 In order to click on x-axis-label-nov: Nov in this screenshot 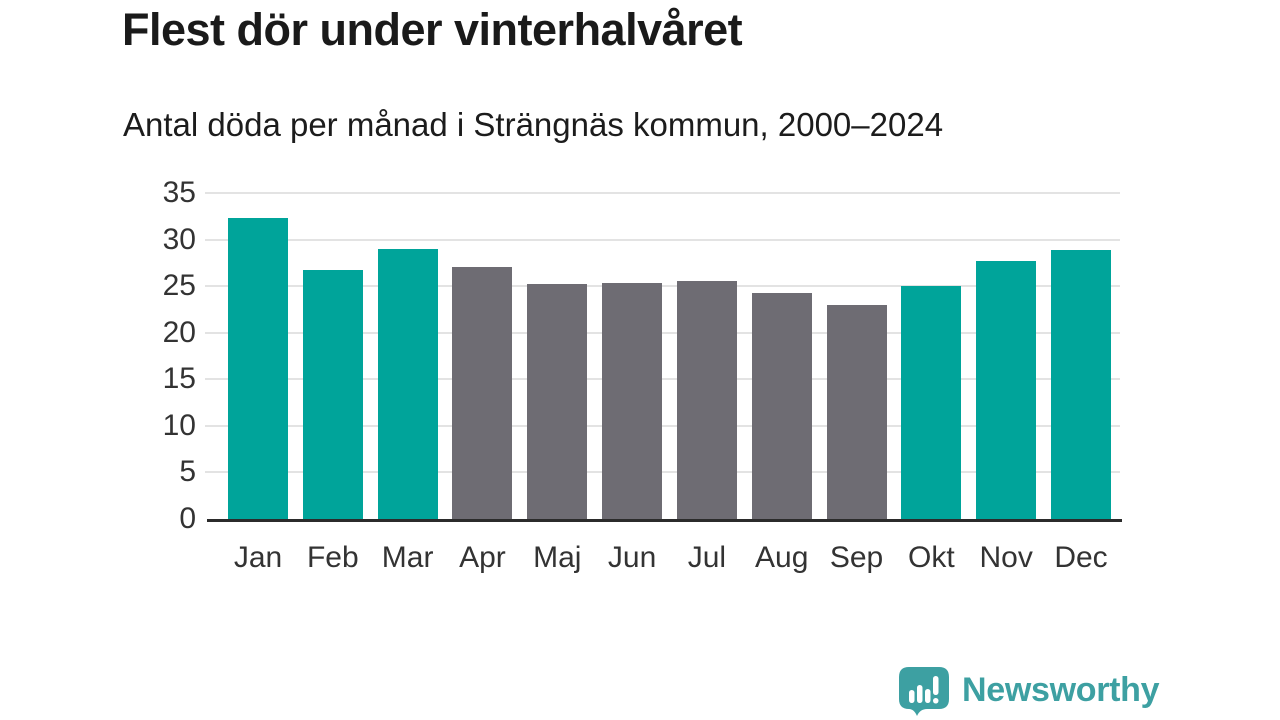, I will do `click(1006, 557)`.